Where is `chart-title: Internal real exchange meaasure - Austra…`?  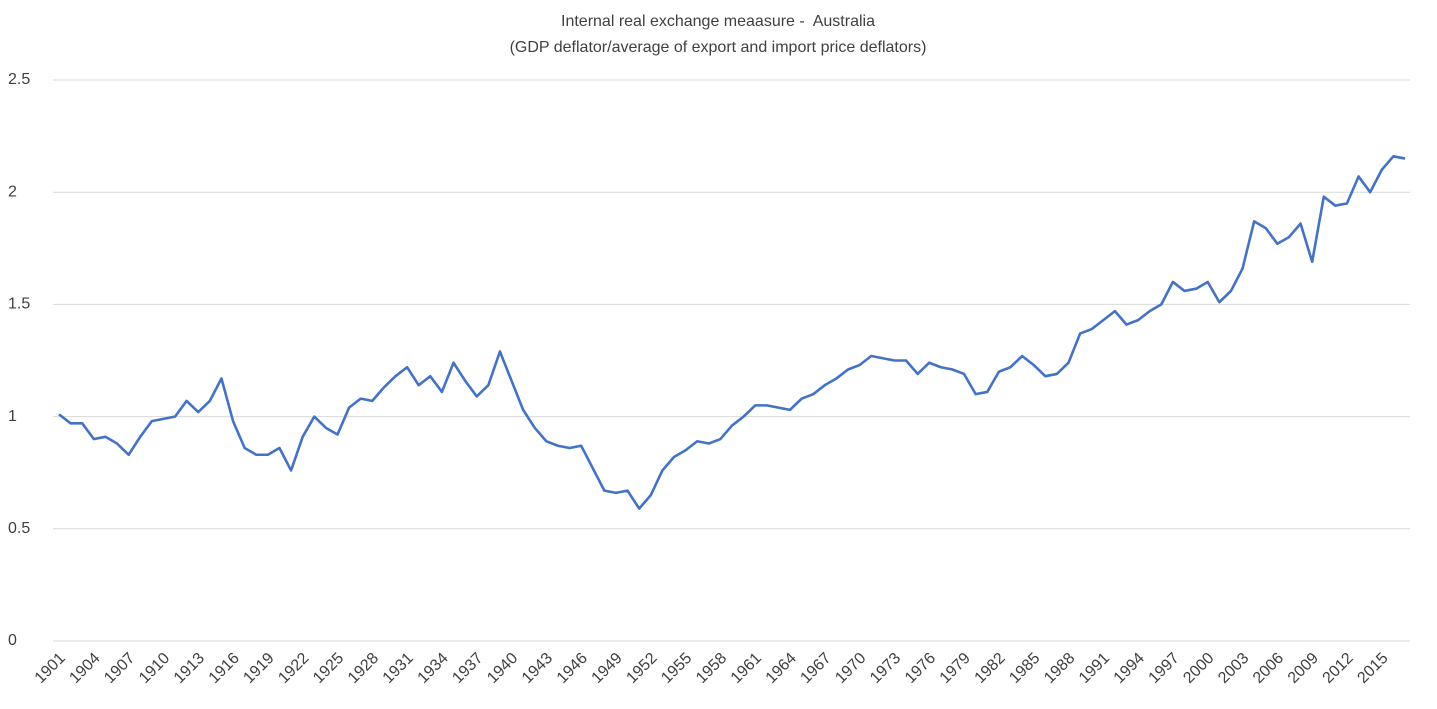
chart-title: Internal real exchange meaasure - Austra… is located at coordinates (718, 21).